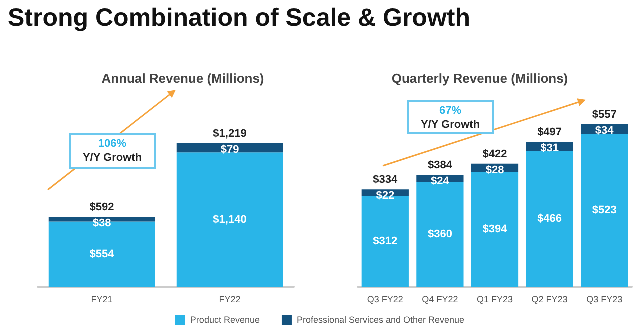 The width and height of the screenshot is (640, 336). I want to click on data-label: $360, so click(440, 234).